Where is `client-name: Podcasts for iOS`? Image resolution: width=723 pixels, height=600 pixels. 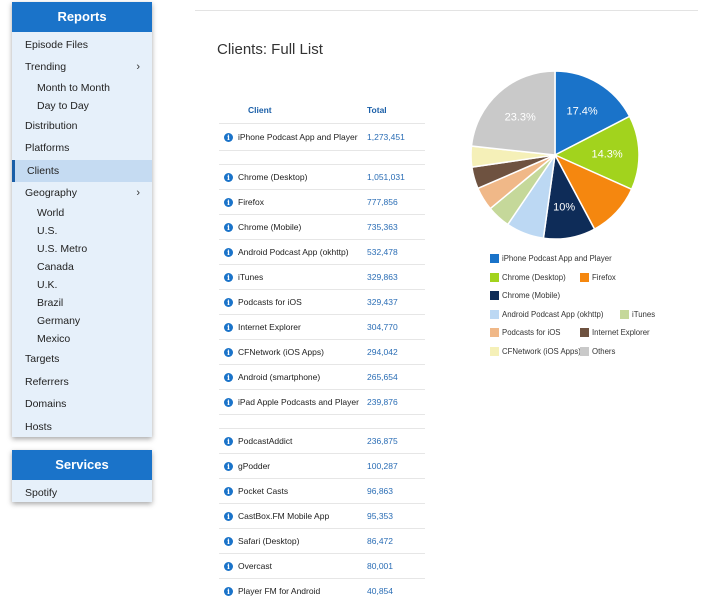
client-name: Podcasts for iOS is located at coordinates (270, 302).